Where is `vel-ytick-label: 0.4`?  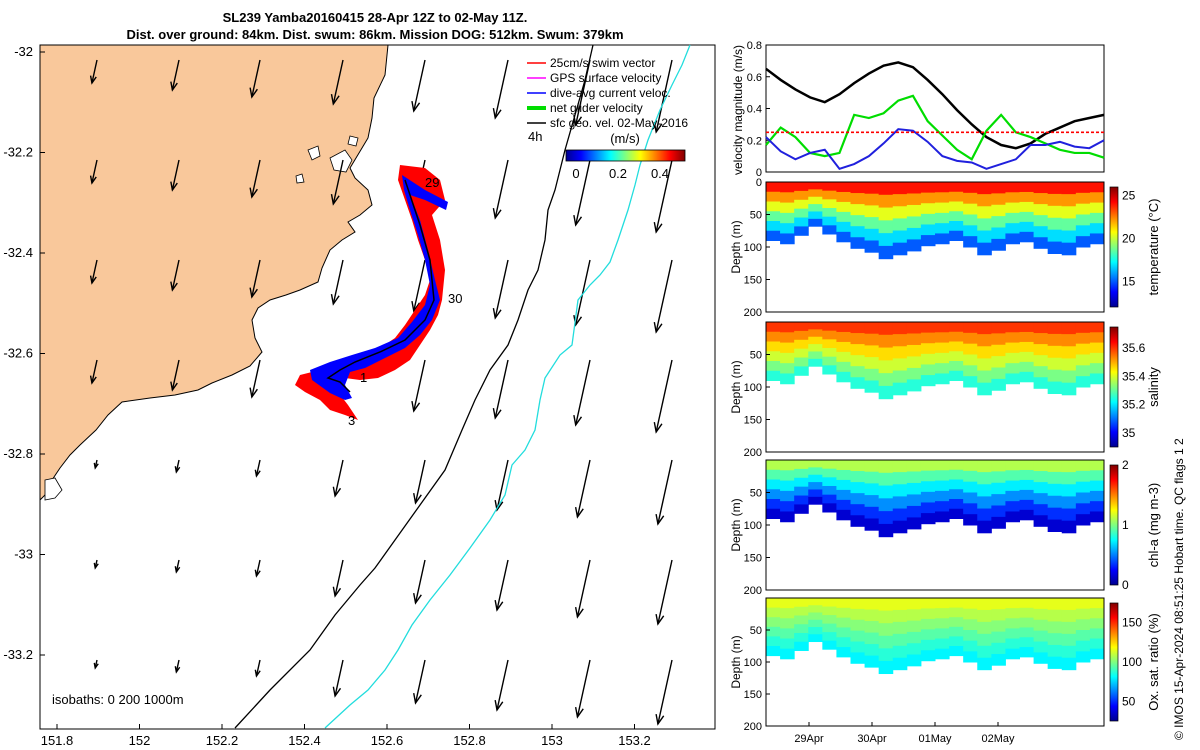
vel-ytick-label: 0.4 is located at coordinates (754, 110).